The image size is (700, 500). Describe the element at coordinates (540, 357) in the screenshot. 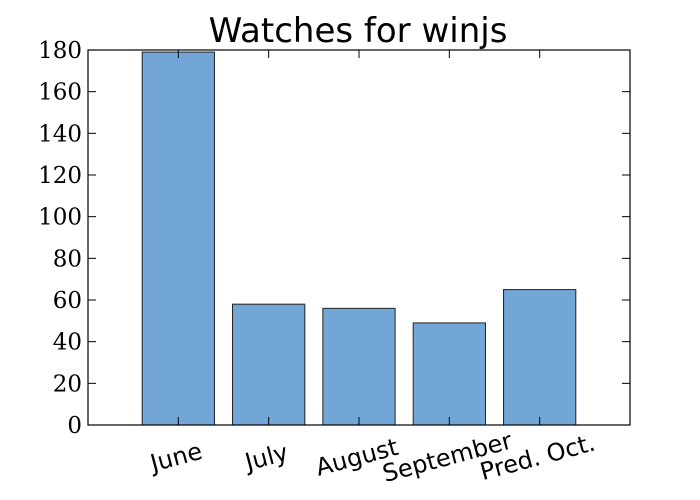

I see `bar-pred-oct` at that location.